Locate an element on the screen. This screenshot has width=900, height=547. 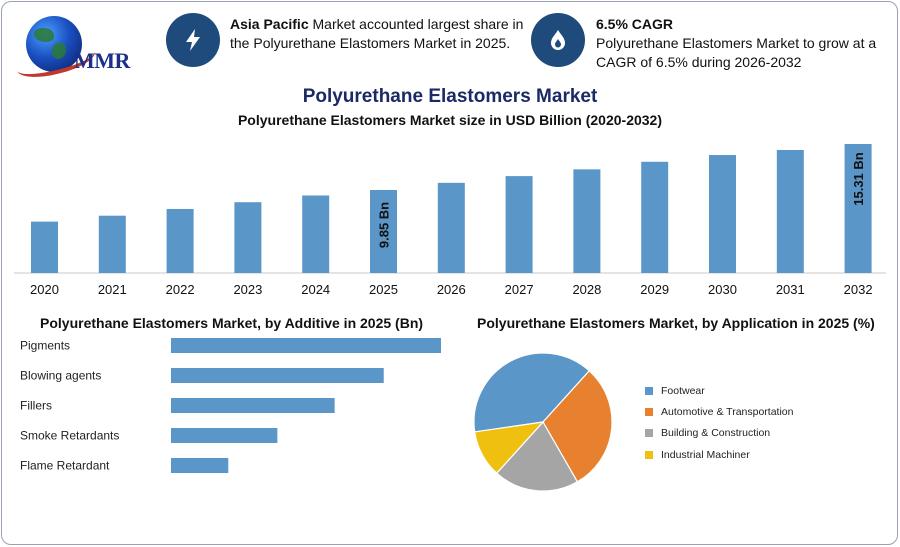
flame-drop-icon is located at coordinates (558, 40).